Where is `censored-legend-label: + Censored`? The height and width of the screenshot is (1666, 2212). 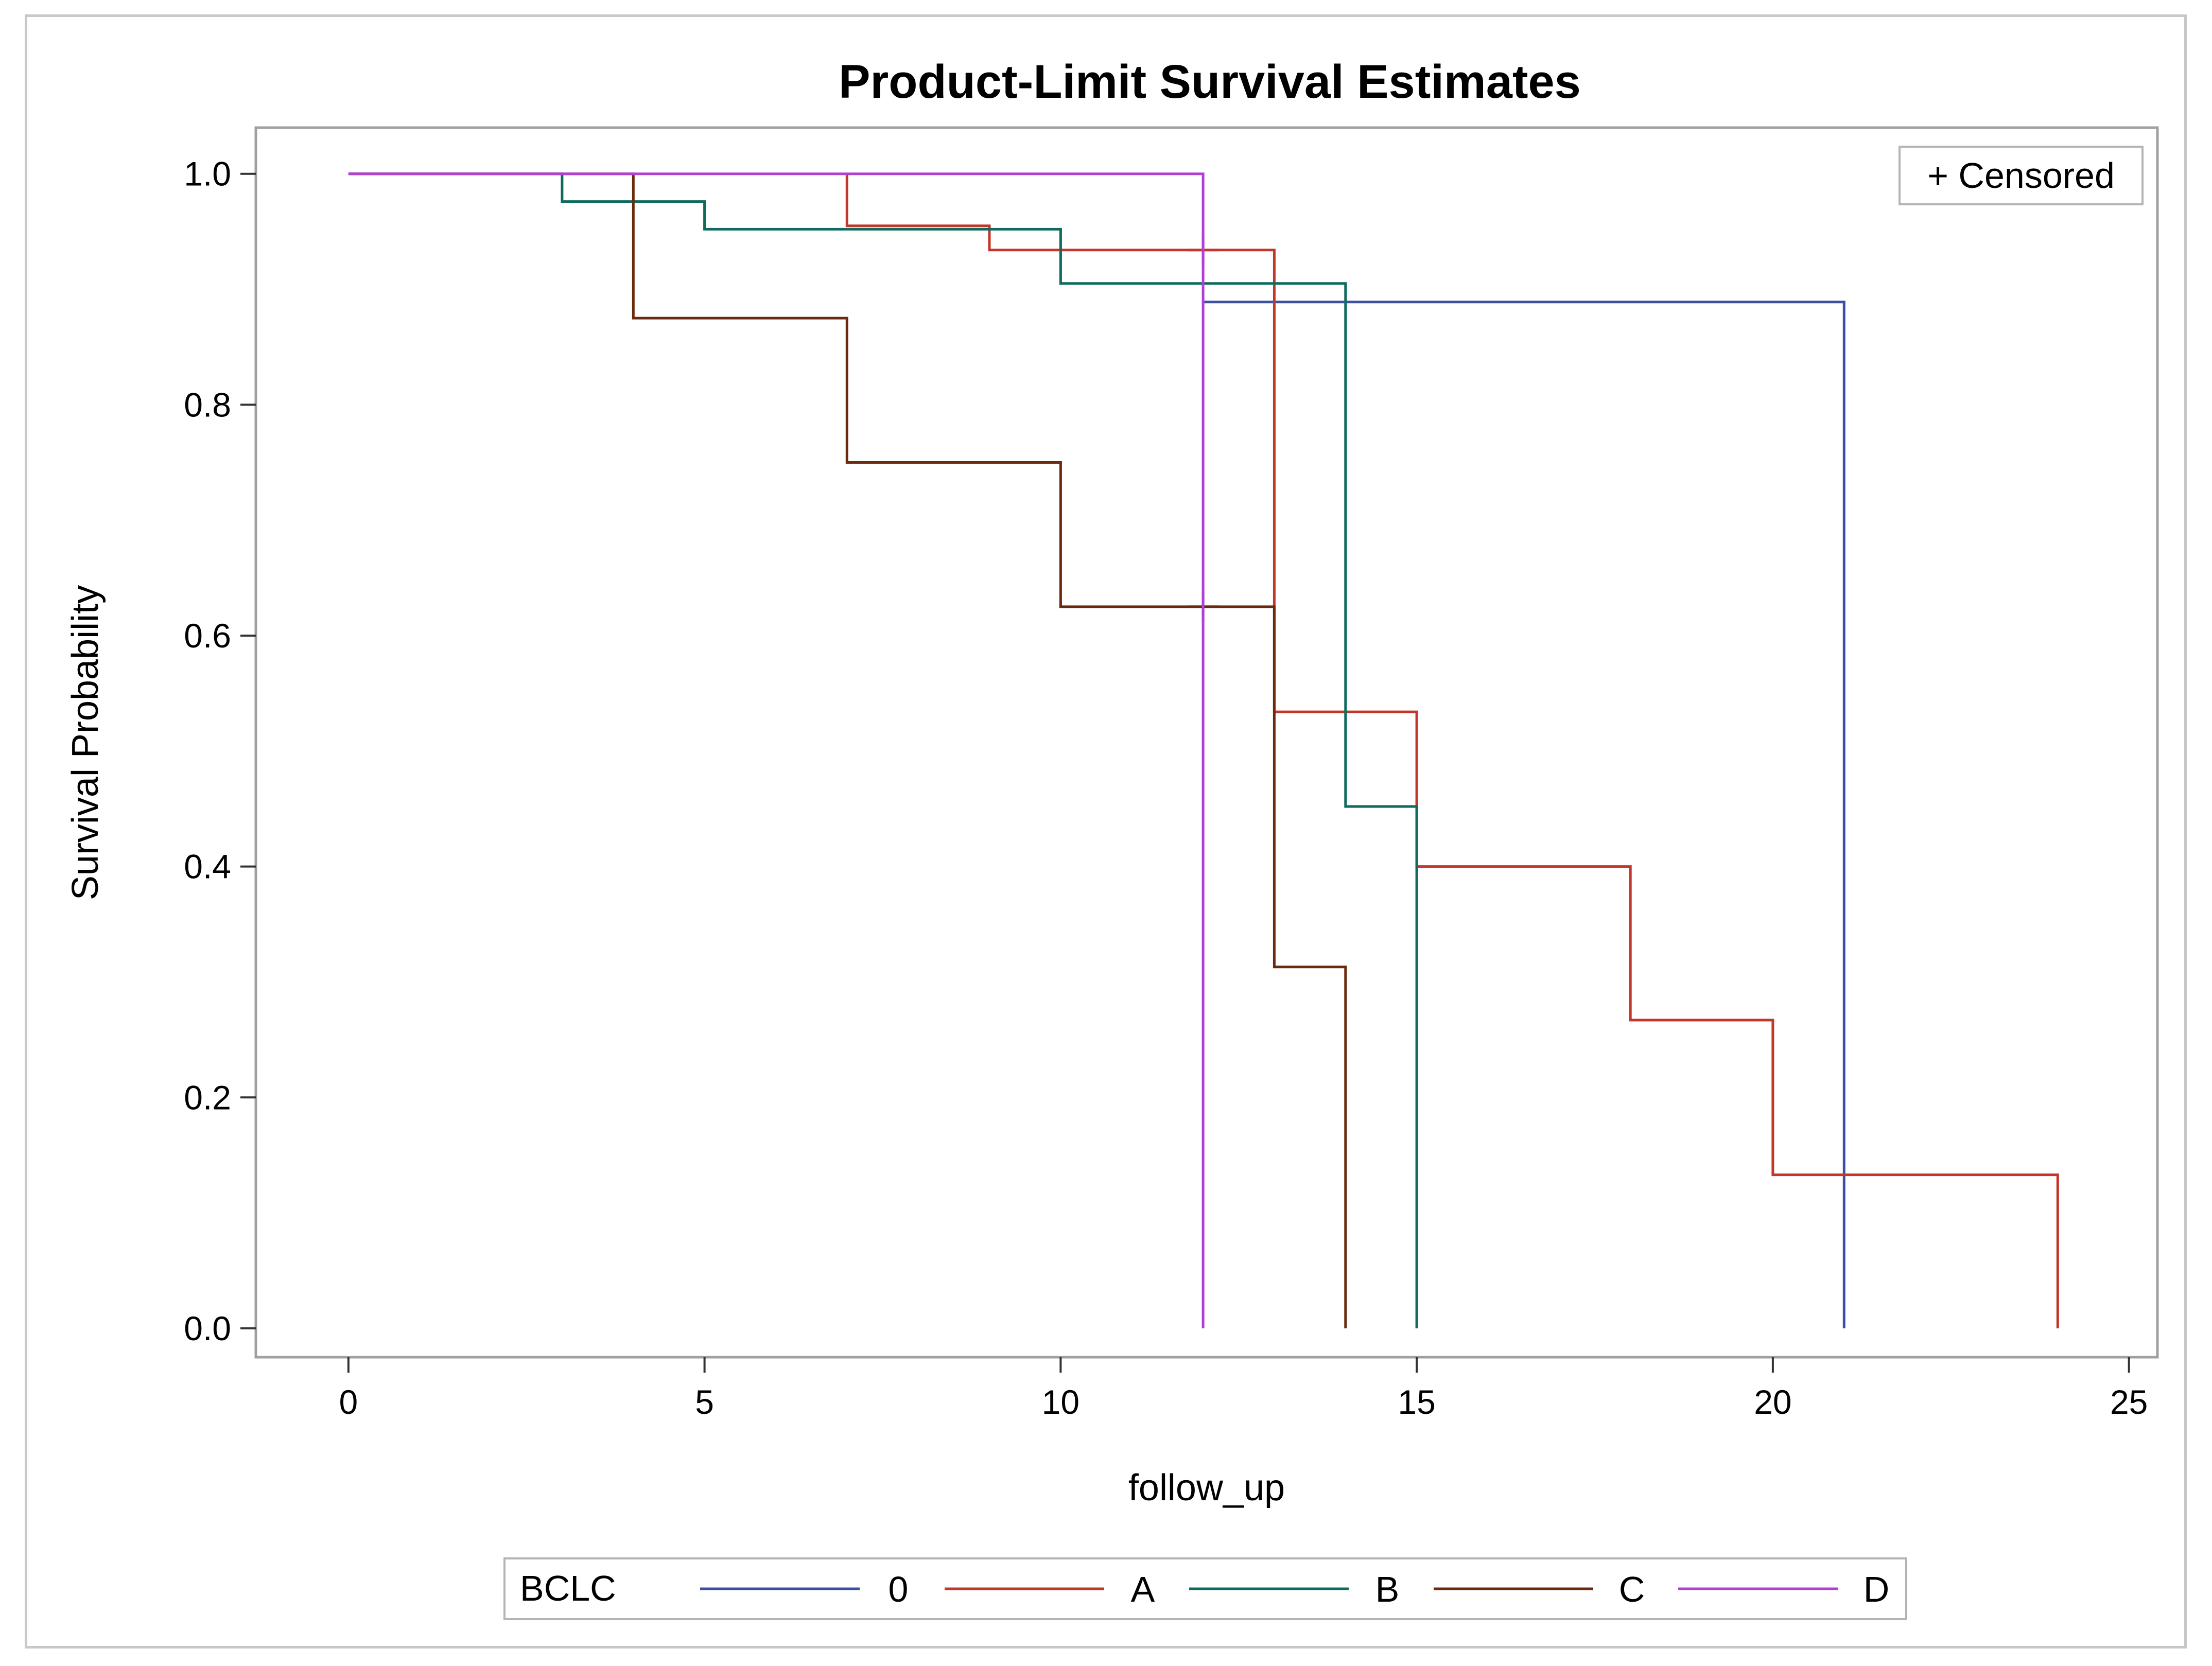 censored-legend-label: + Censored is located at coordinates (2021, 175).